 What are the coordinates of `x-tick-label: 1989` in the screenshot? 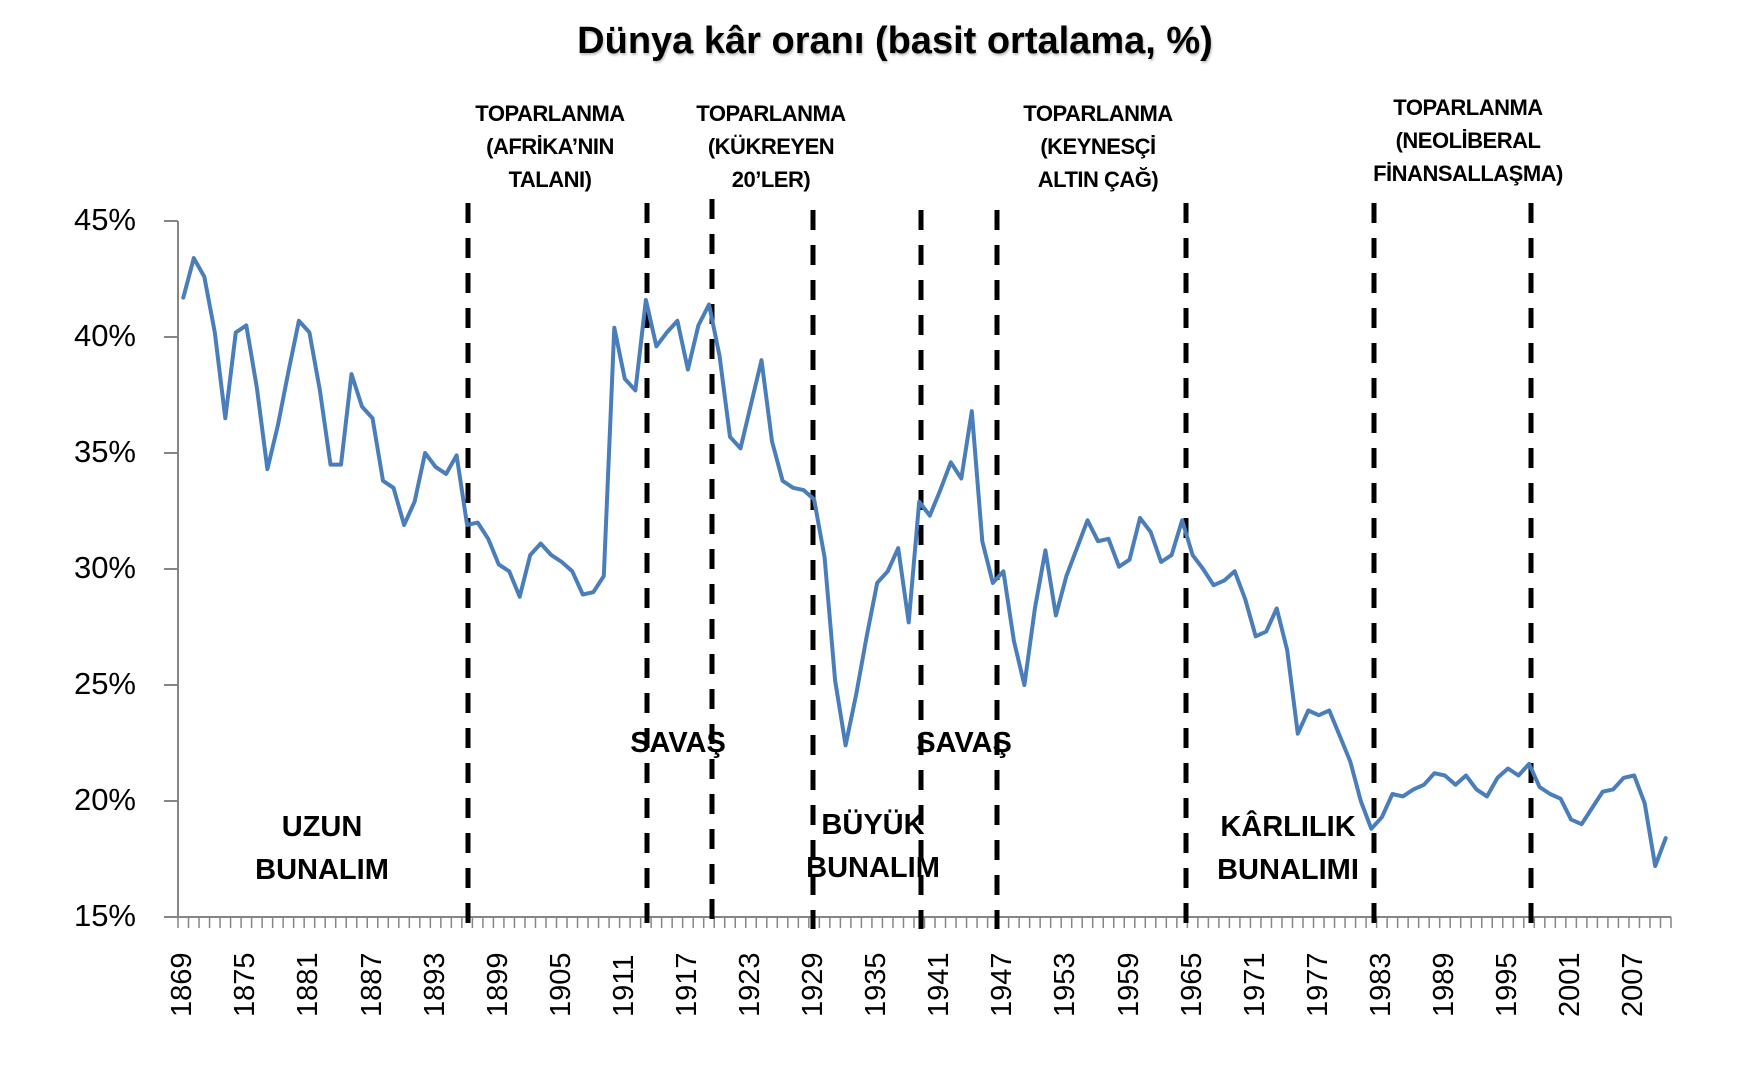 It's located at (1443, 984).